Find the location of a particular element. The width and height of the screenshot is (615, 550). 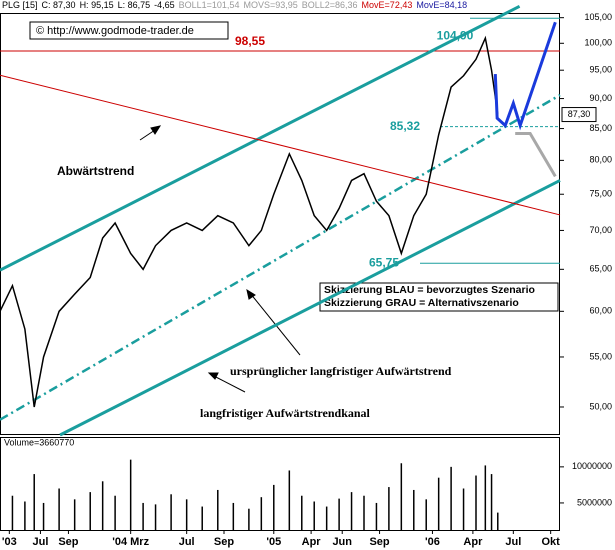

level-label: 104,90 is located at coordinates (455, 35).